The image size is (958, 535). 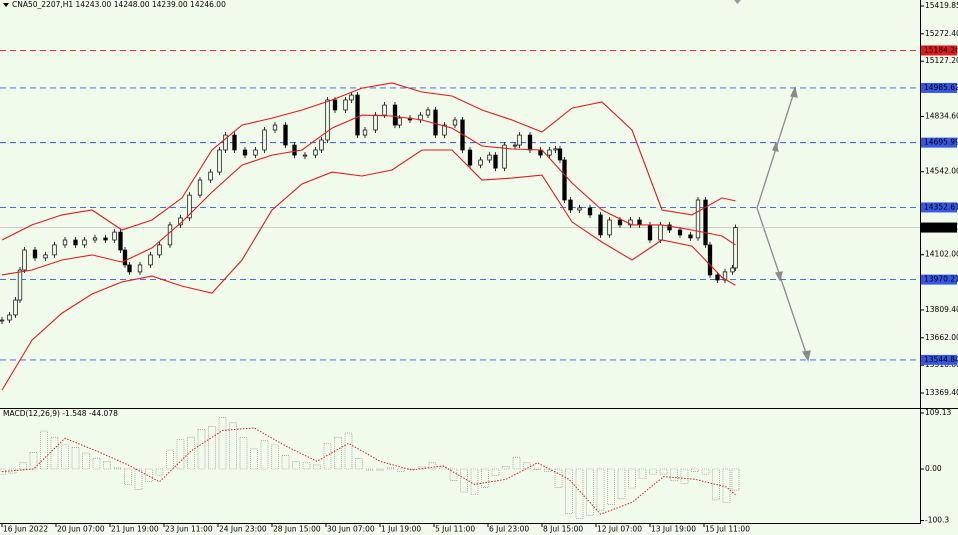 I want to click on level-label: 13970.21, so click(x=941, y=279).